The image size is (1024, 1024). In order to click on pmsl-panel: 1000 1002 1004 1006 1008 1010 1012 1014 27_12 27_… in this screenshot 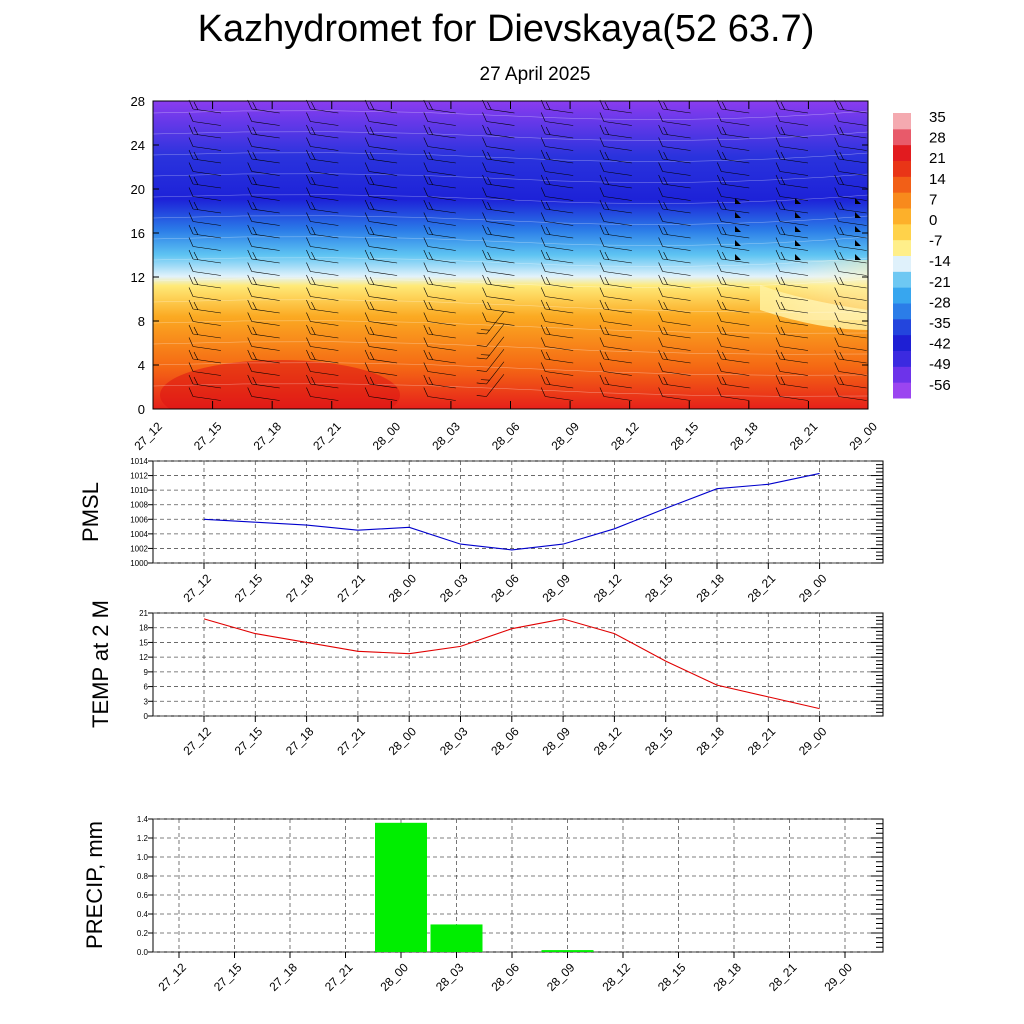, I will do `click(481, 531)`.